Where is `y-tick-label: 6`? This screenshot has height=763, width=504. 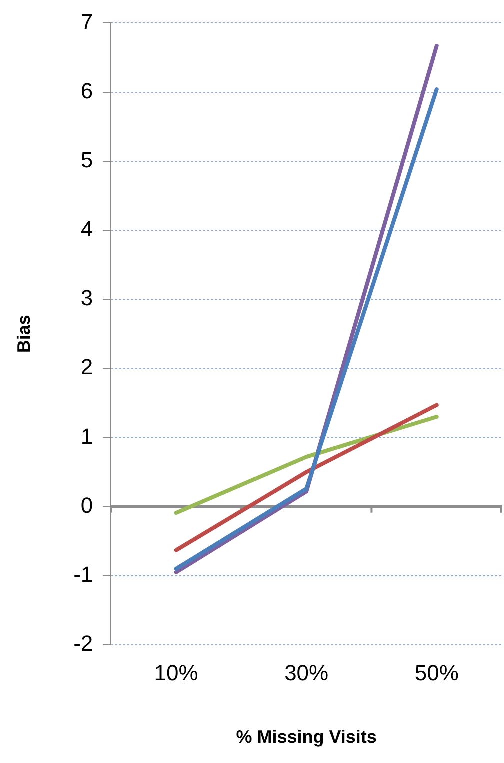 y-tick-label: 6 is located at coordinates (87, 91).